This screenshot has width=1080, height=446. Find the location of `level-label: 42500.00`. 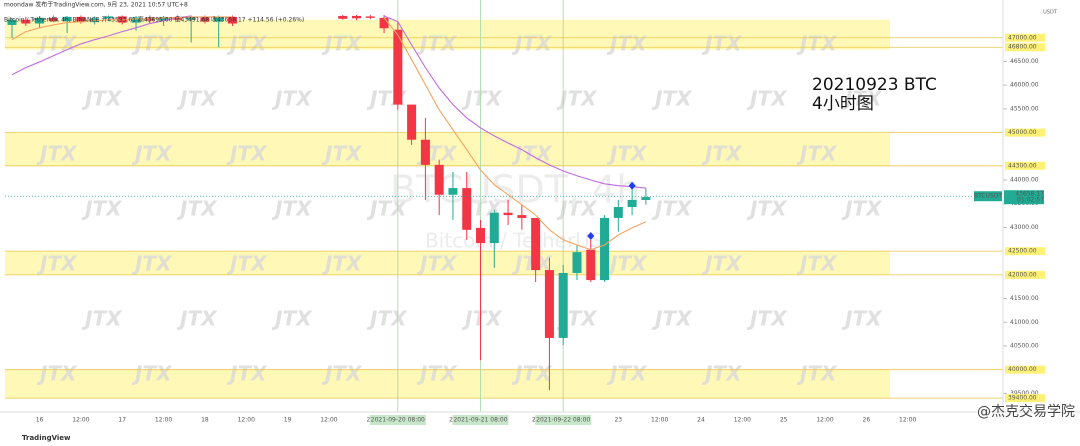

level-label: 42500.00 is located at coordinates (1022, 251).